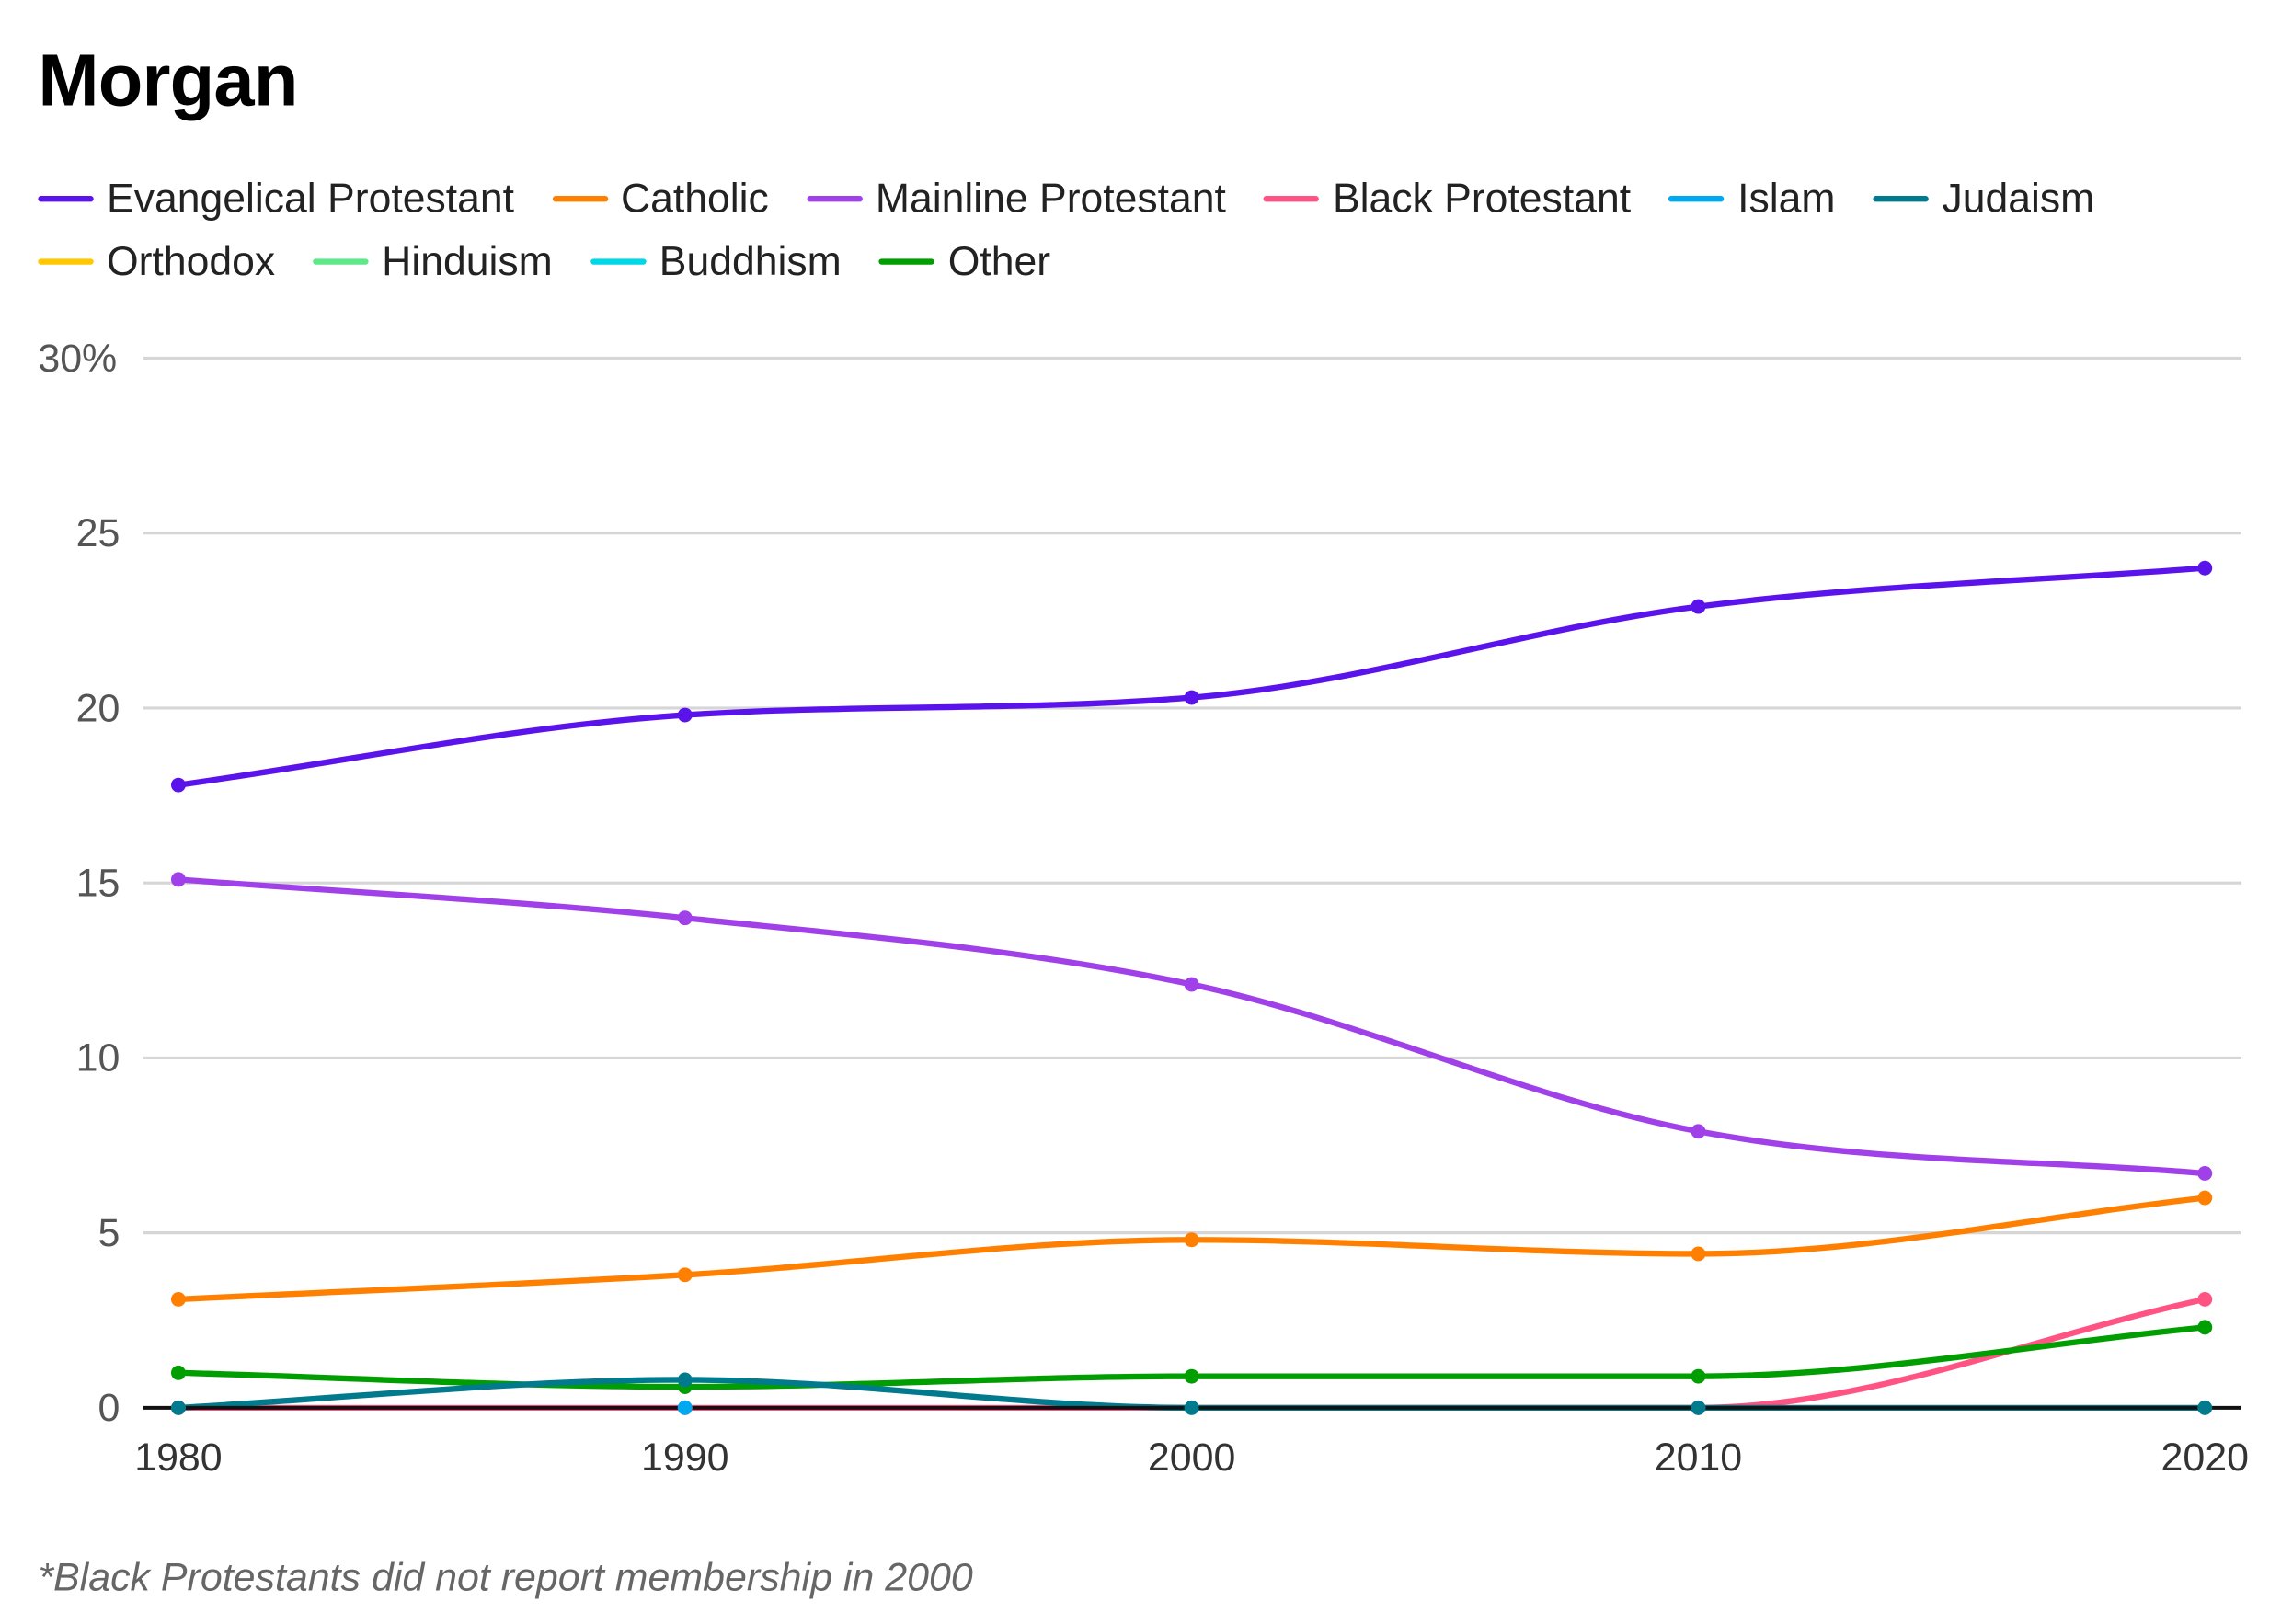  I want to click on x-tick-label: 2010, so click(1699, 1458).